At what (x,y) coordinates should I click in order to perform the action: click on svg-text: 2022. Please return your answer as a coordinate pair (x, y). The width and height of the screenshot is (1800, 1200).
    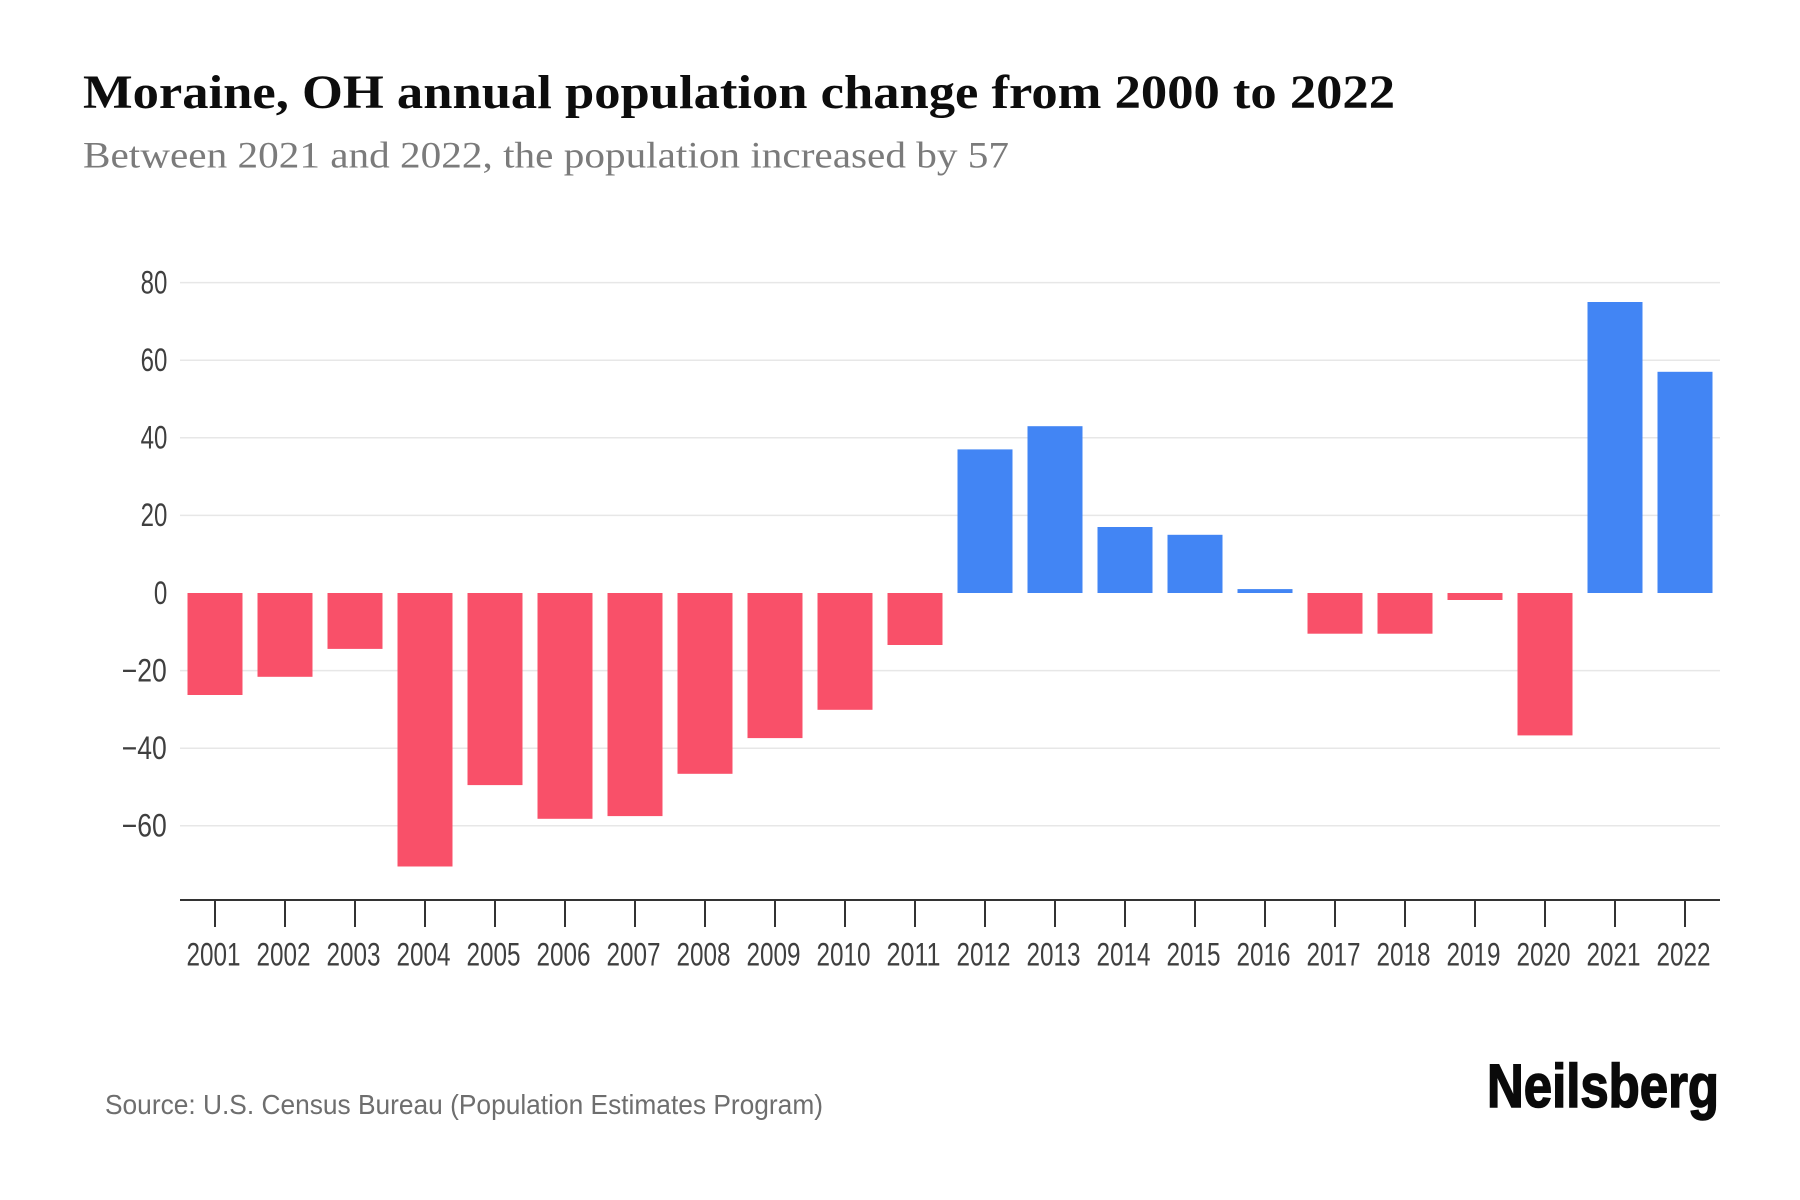
    Looking at the image, I should click on (1684, 955).